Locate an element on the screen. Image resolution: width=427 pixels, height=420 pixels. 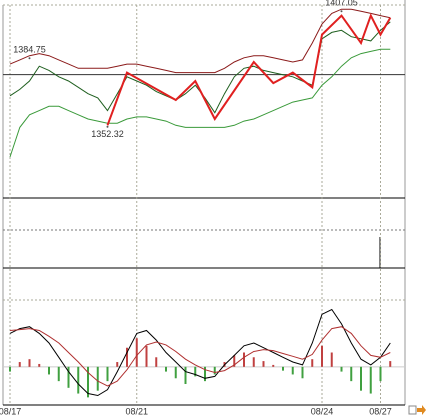
annotation: 1384.75 is located at coordinates (29, 50).